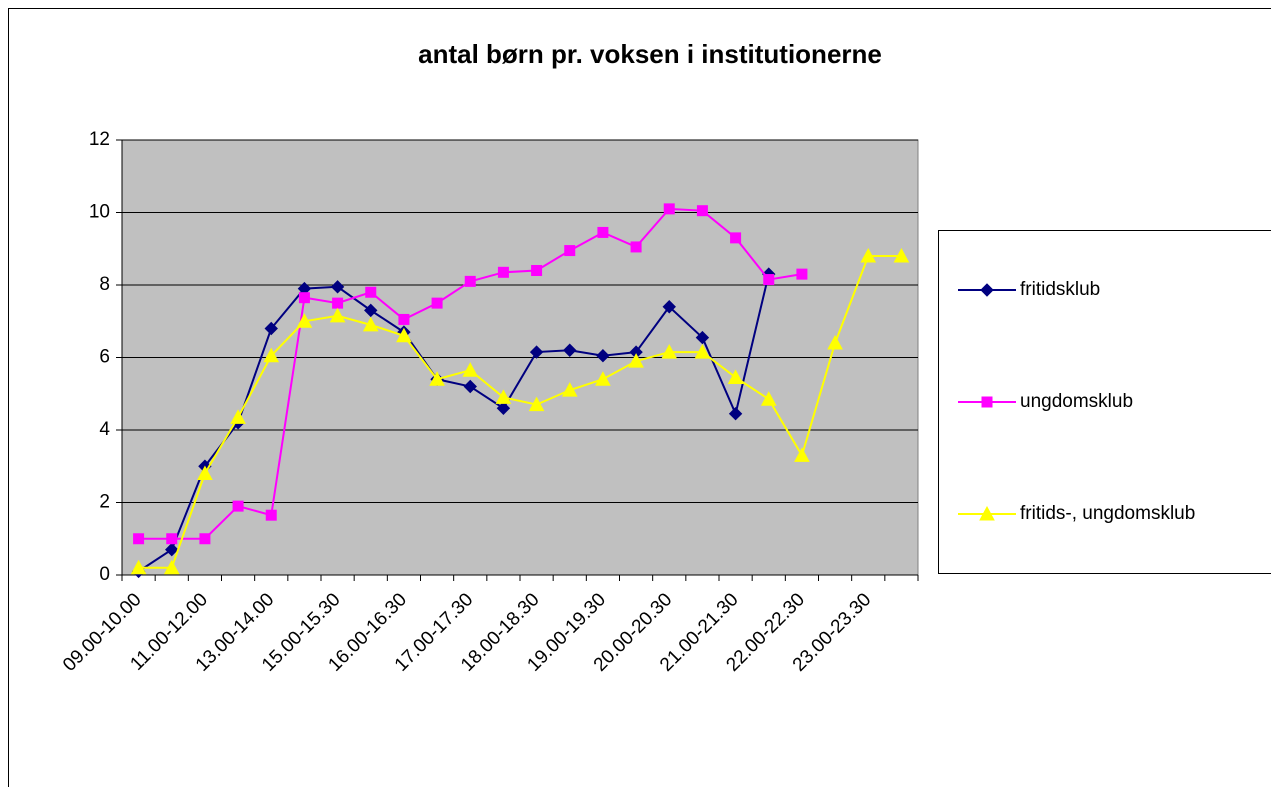  Describe the element at coordinates (1076, 401) in the screenshot. I see `legend-label: ungdomsklub` at that location.